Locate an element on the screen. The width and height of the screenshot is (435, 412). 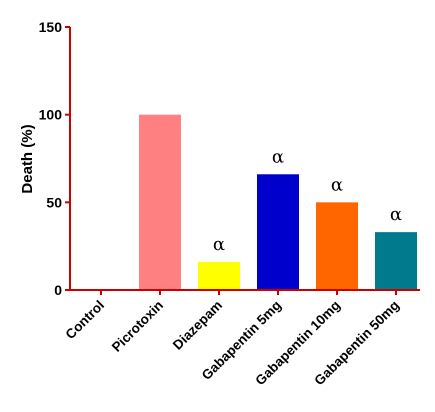
y-tick-label: 50 is located at coordinates (54, 202).